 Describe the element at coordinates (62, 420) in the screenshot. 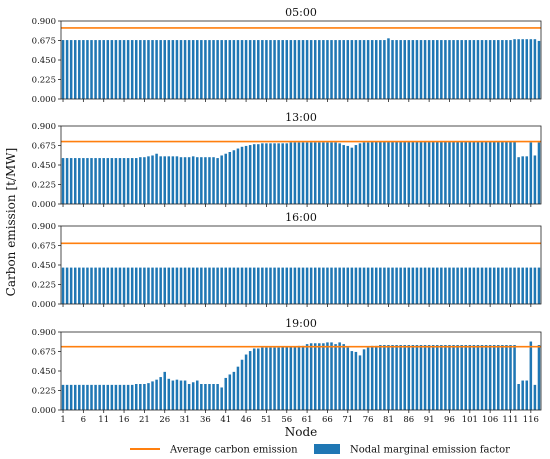

I see `x-tick-label: 1` at that location.